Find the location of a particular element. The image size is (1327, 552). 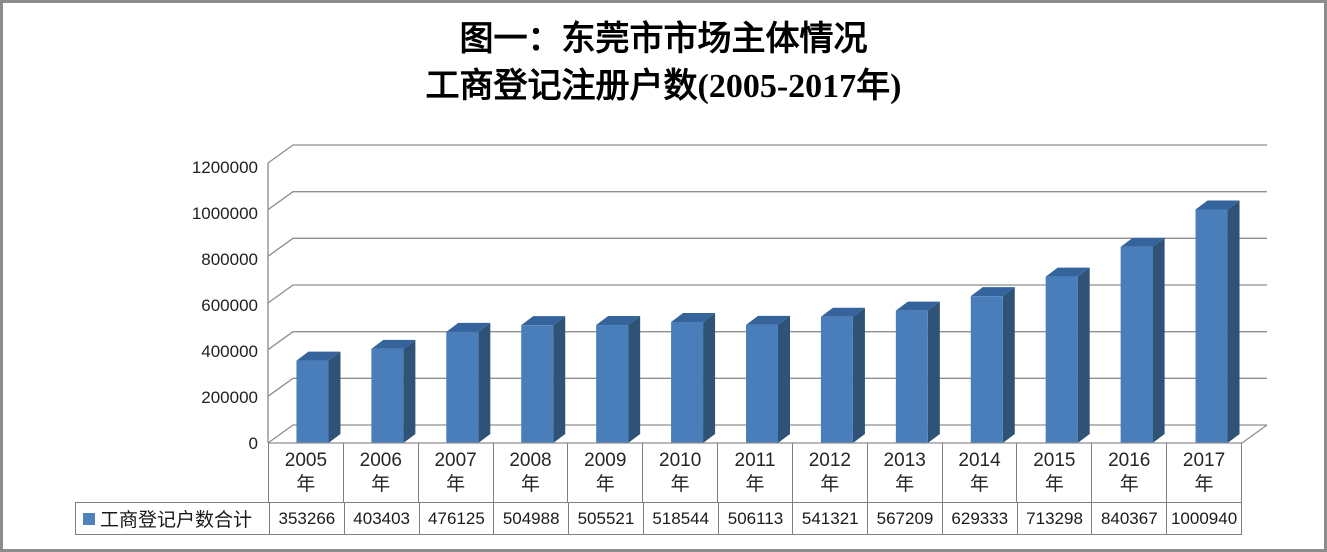

bar-2016年 is located at coordinates (1142, 340).